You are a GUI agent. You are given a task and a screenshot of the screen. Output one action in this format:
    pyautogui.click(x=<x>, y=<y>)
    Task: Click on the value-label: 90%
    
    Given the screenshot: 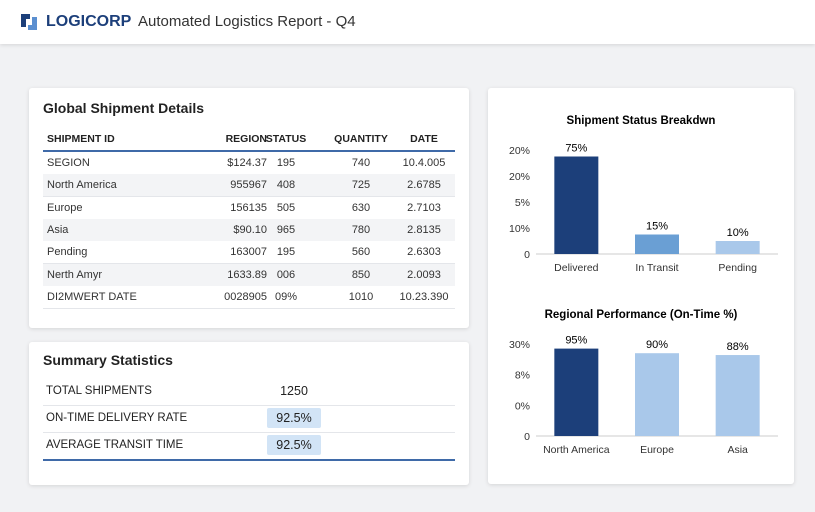 What is the action you would take?
    pyautogui.click(x=657, y=345)
    